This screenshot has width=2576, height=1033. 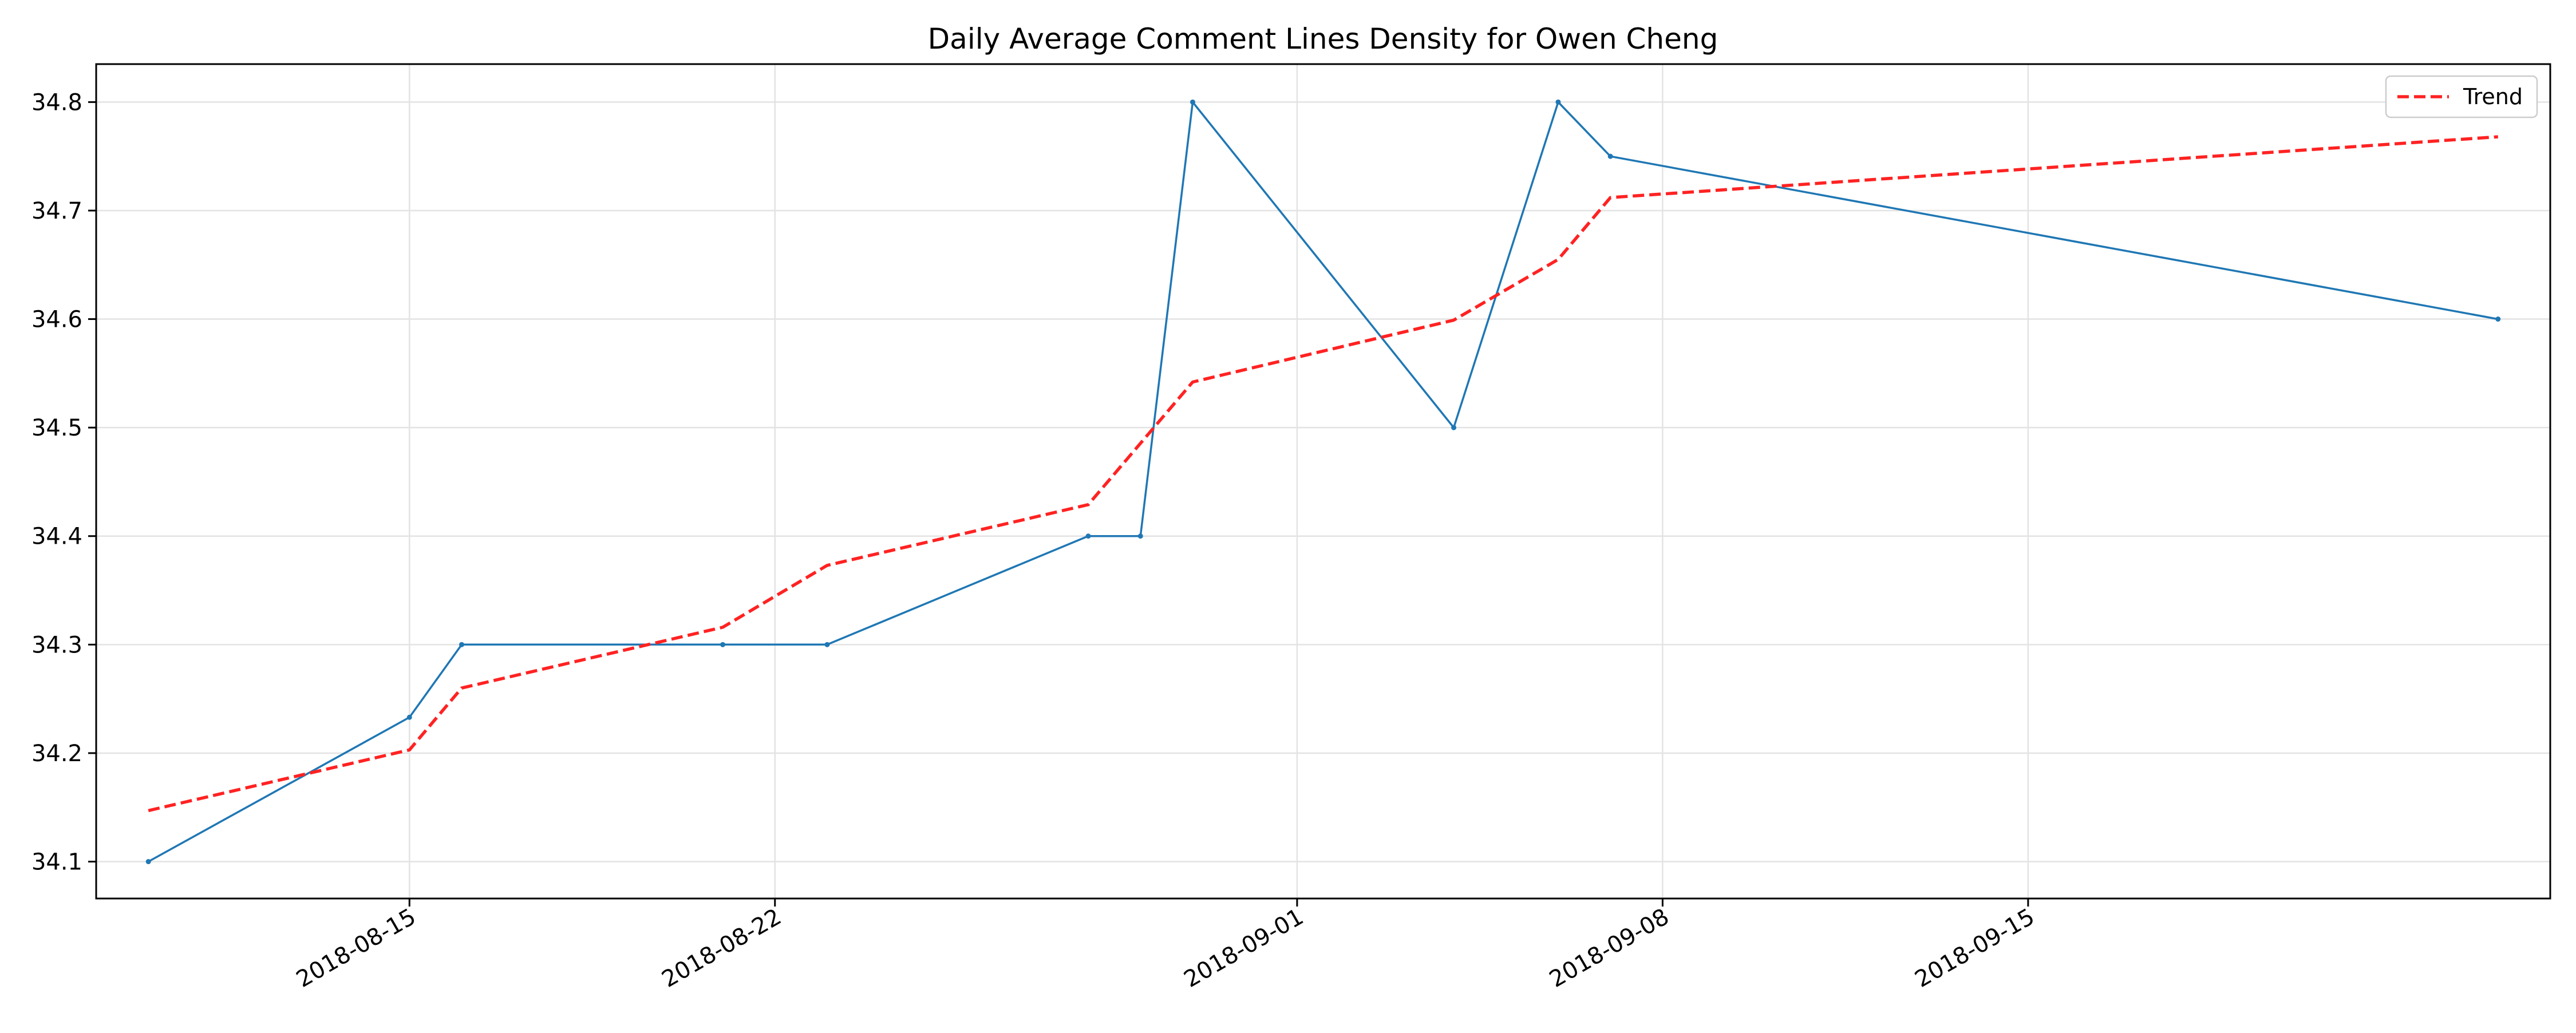 I want to click on y-tick-label: 34.6, so click(x=56, y=320).